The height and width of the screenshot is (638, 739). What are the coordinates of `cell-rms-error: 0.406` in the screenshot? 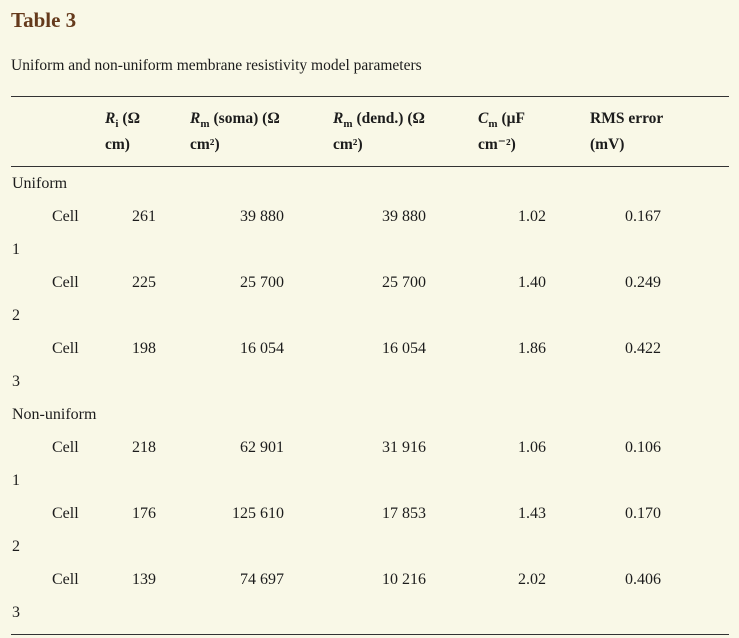 It's located at (643, 579).